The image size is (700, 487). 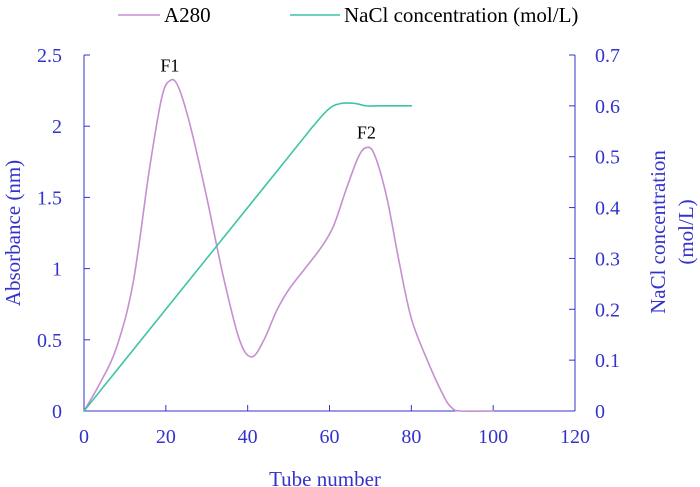 I want to click on legend: A280 NaCl concentration (mol/L), so click(x=348, y=15).